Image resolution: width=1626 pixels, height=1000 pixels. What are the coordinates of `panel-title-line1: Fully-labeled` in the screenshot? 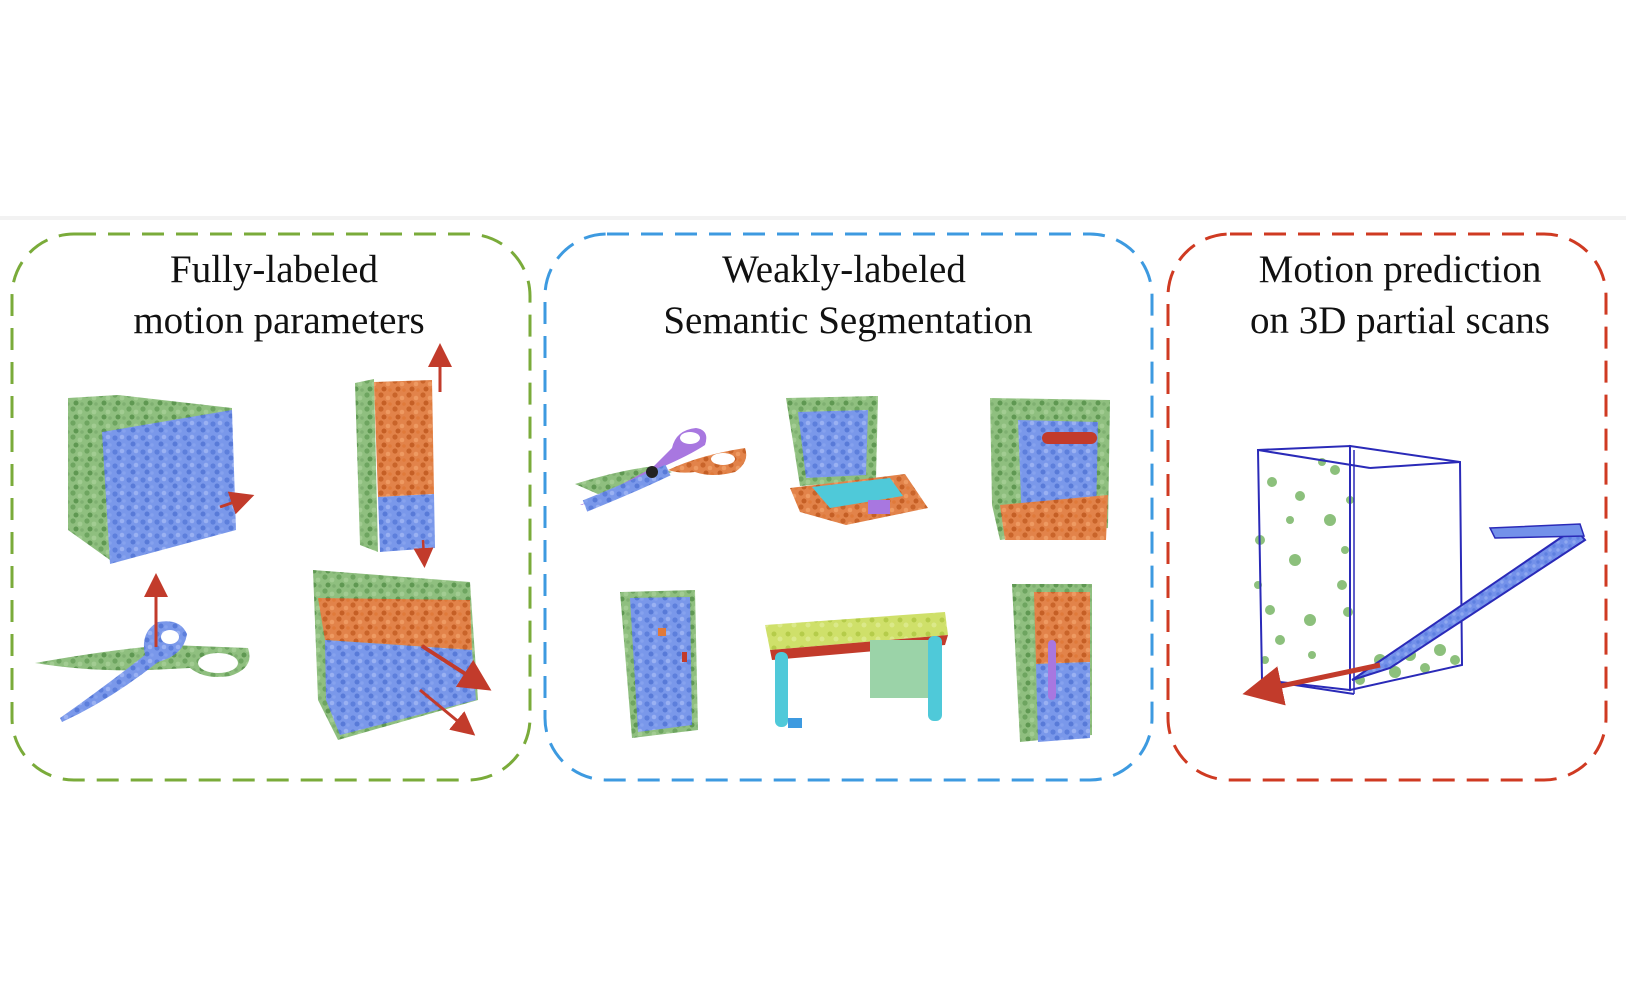 It's located at (274, 269).